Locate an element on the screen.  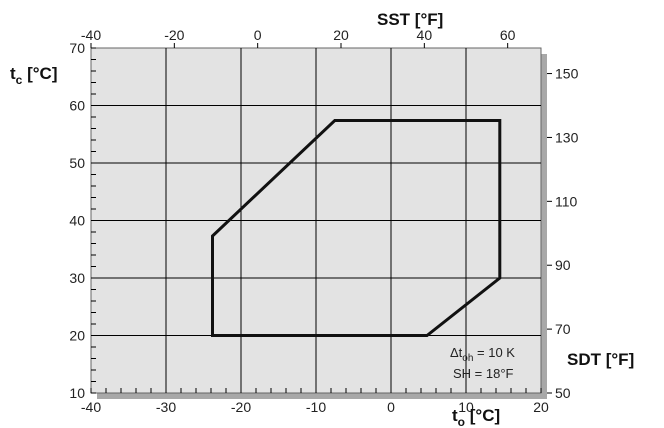
x2-tick-label: 20 is located at coordinates (341, 35).